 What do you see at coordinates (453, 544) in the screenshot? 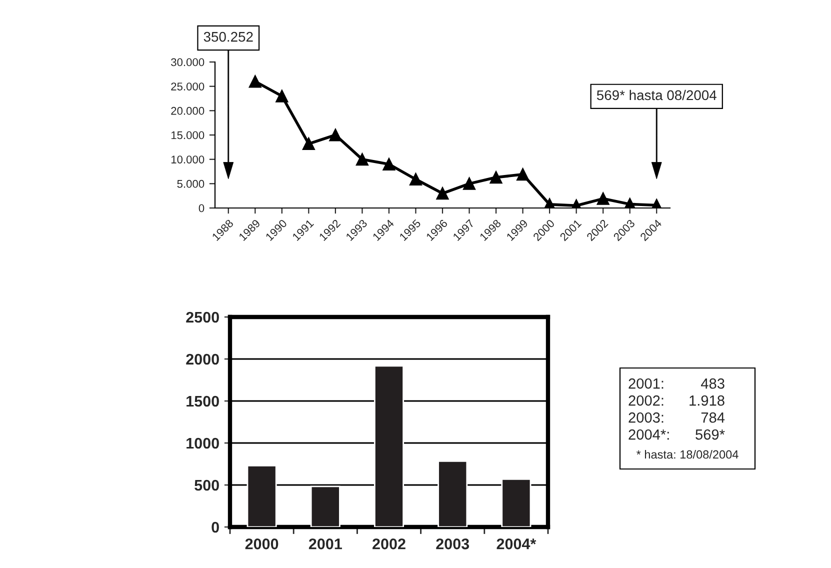
I see `x-tick-label: 2003` at bounding box center [453, 544].